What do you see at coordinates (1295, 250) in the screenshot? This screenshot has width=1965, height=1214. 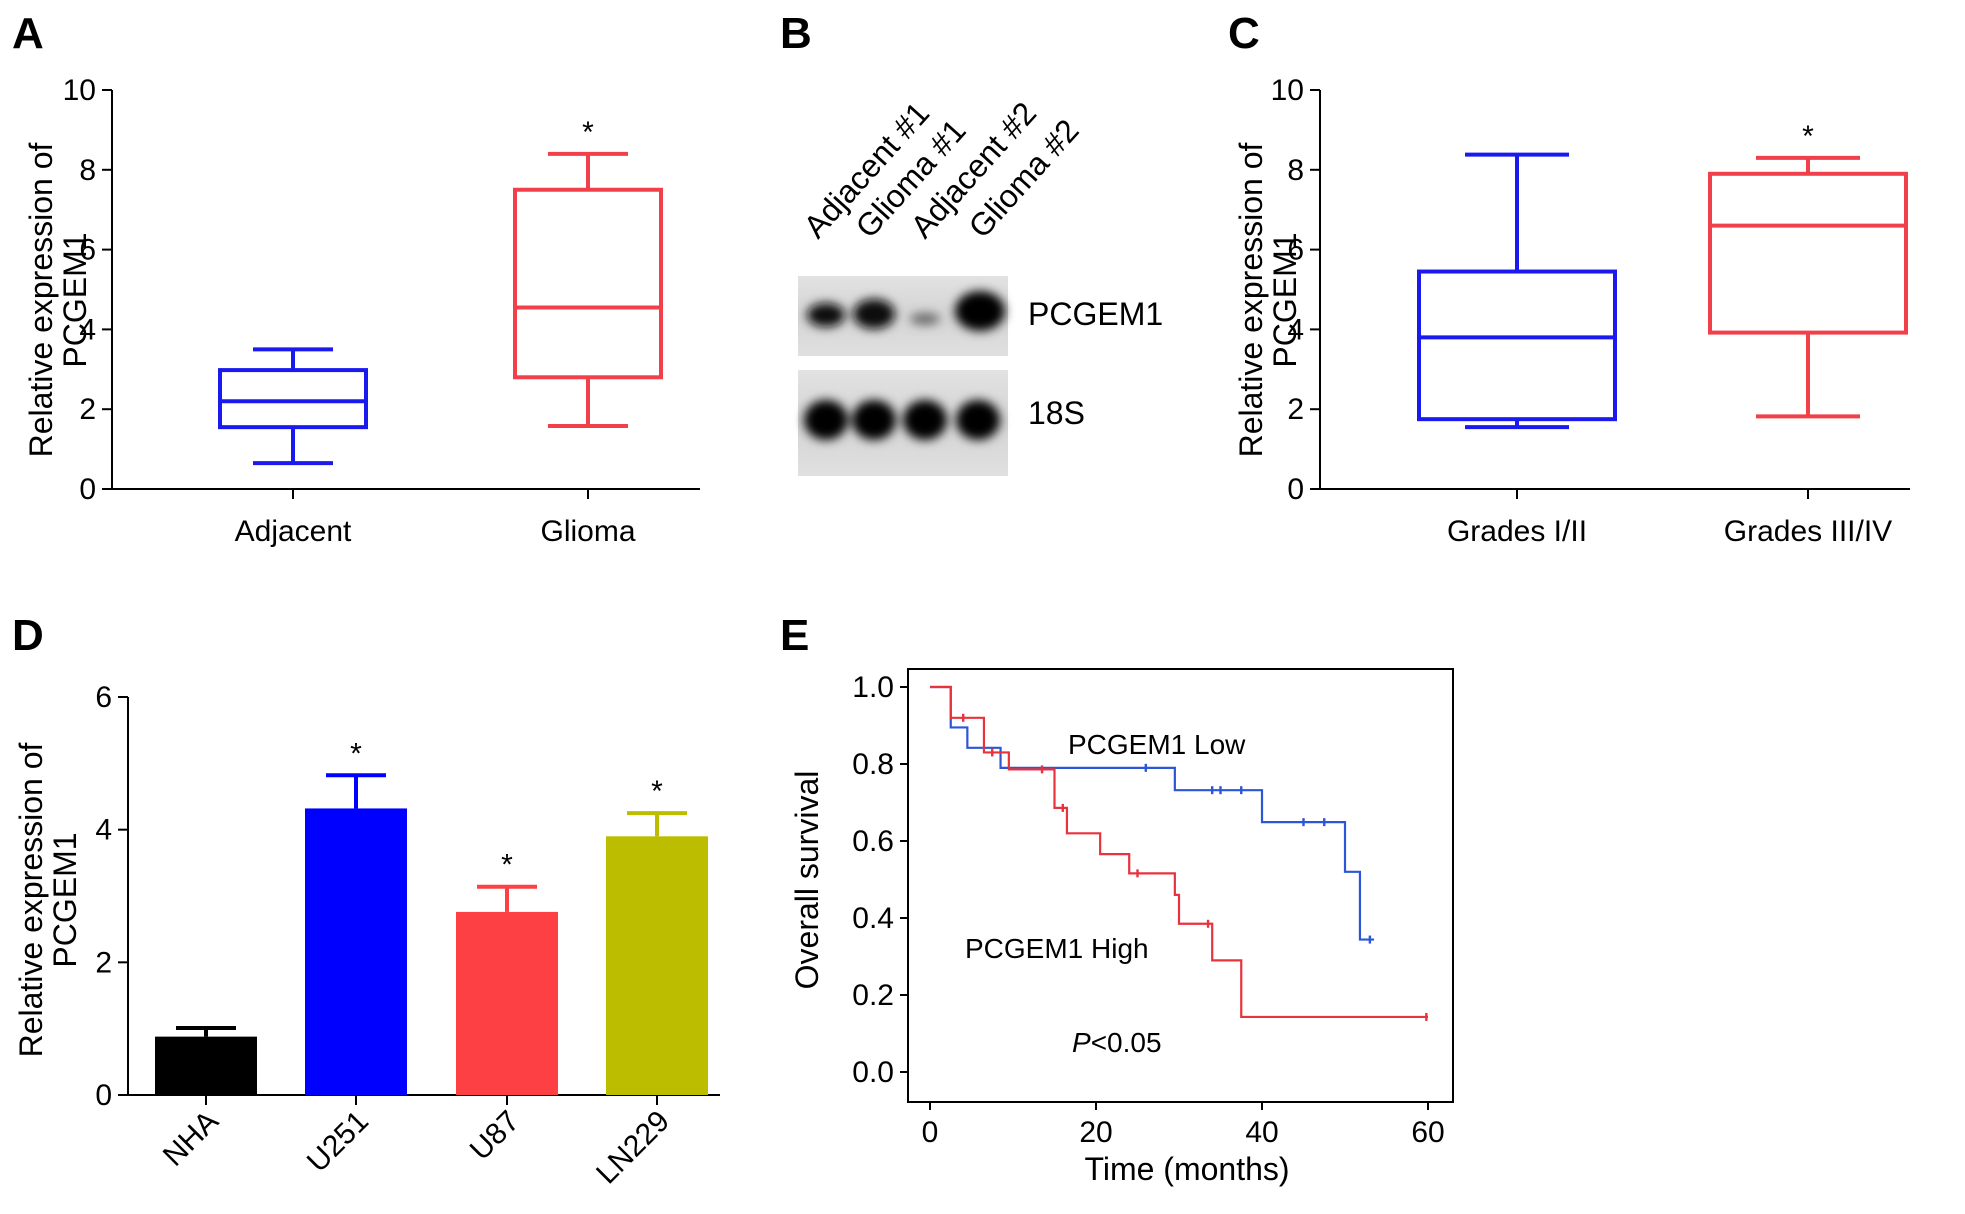 I see `panel-c-ytick-label: 6` at bounding box center [1295, 250].